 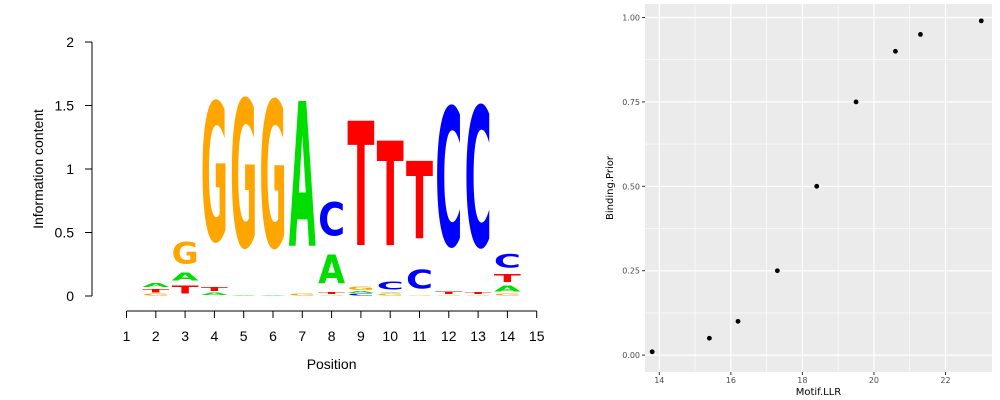 What do you see at coordinates (243, 178) in the screenshot?
I see `logo-letter-g-pos5: G` at bounding box center [243, 178].